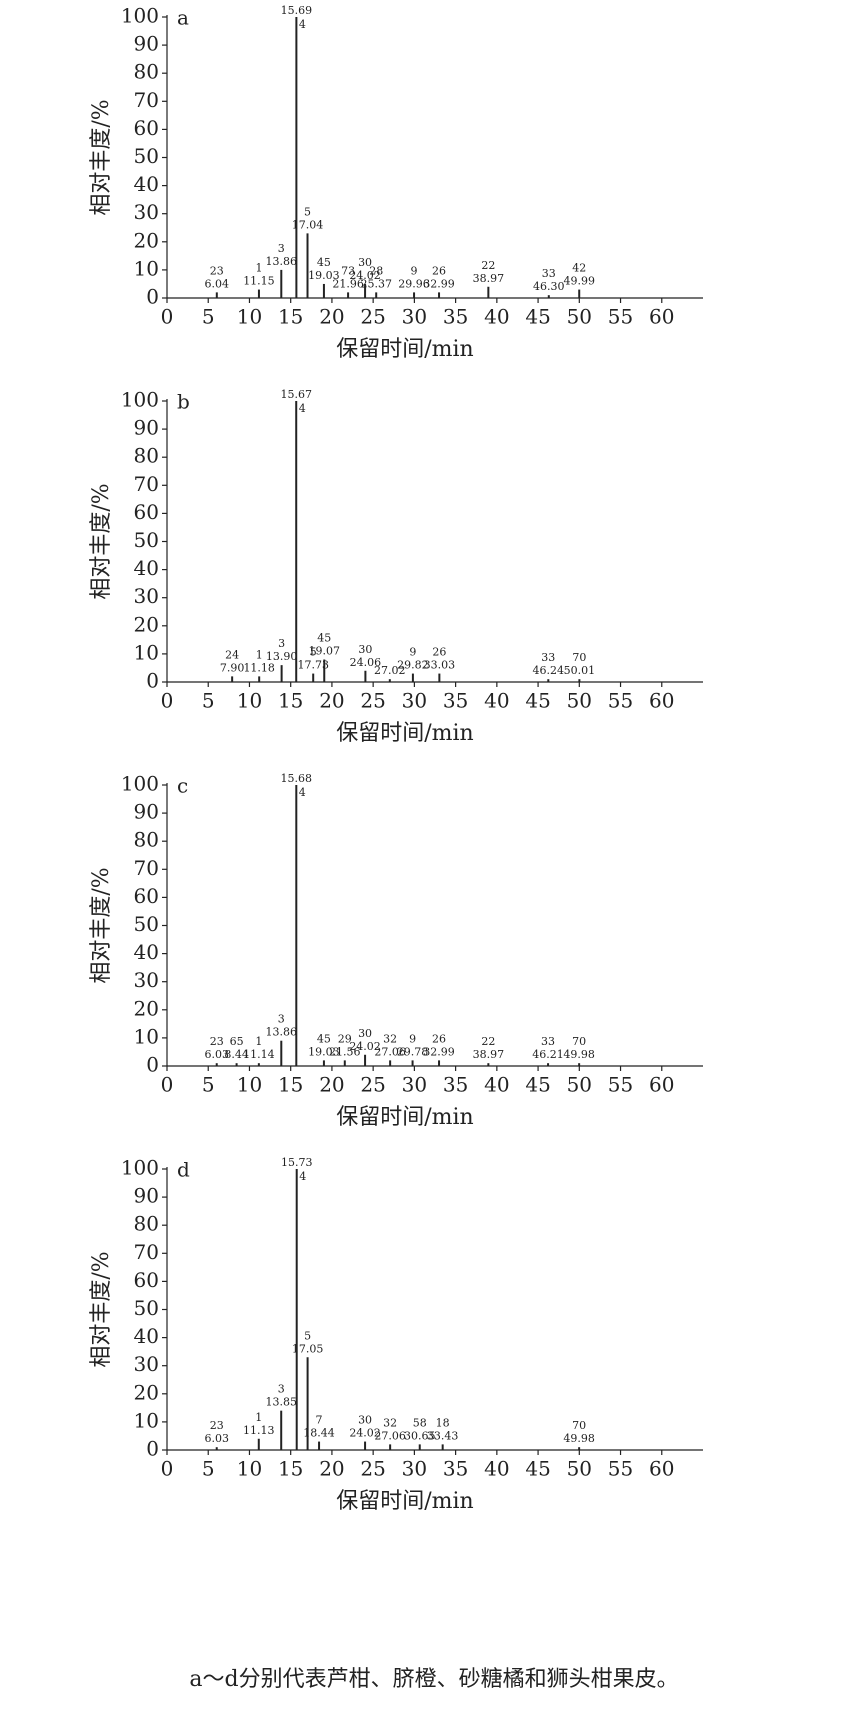  What do you see at coordinates (146, 428) in the screenshot?
I see `y-tick-label: 90` at bounding box center [146, 428].